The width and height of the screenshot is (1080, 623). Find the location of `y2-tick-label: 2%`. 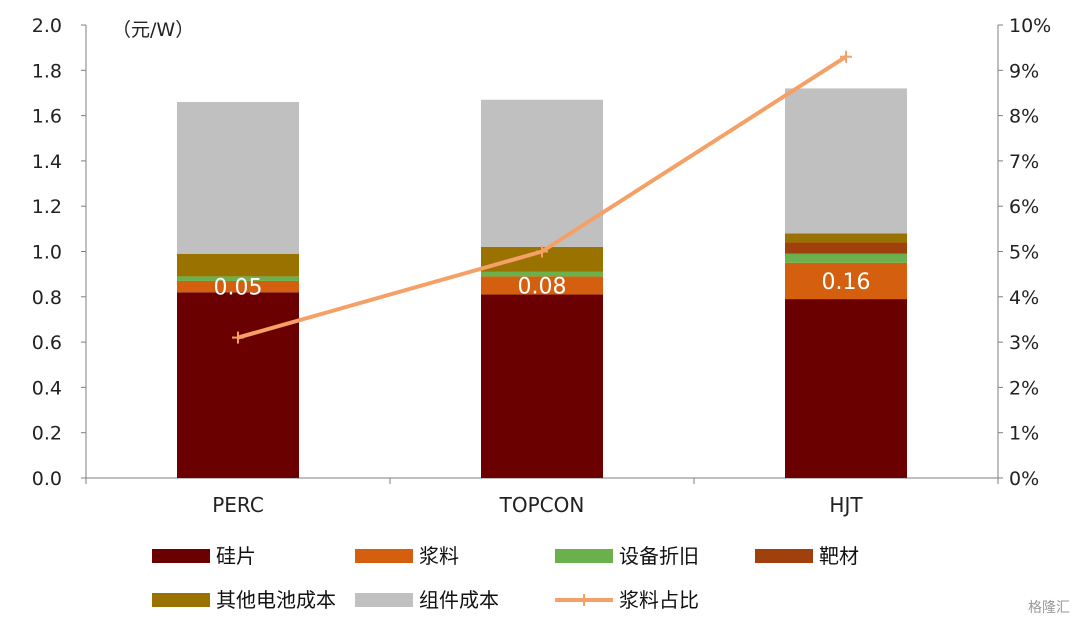

y2-tick-label: 2% is located at coordinates (1024, 388).